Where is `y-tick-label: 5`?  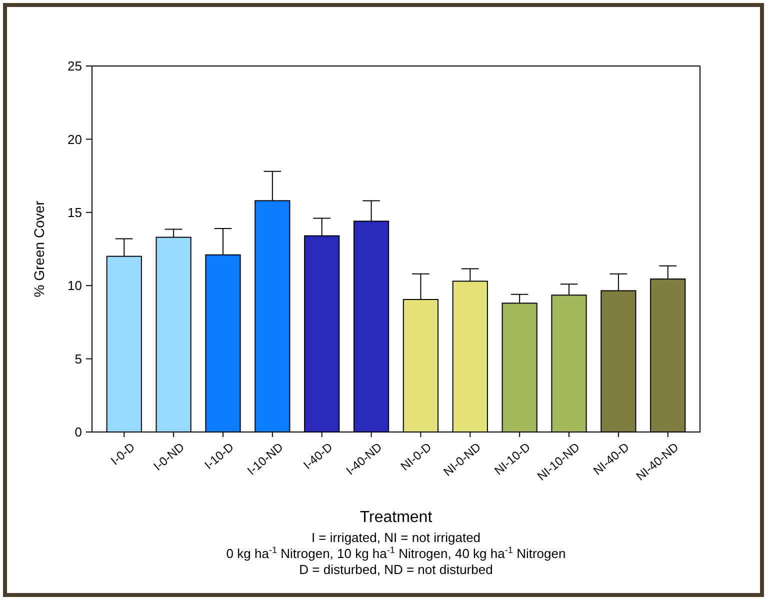 y-tick-label: 5 is located at coordinates (78, 358).